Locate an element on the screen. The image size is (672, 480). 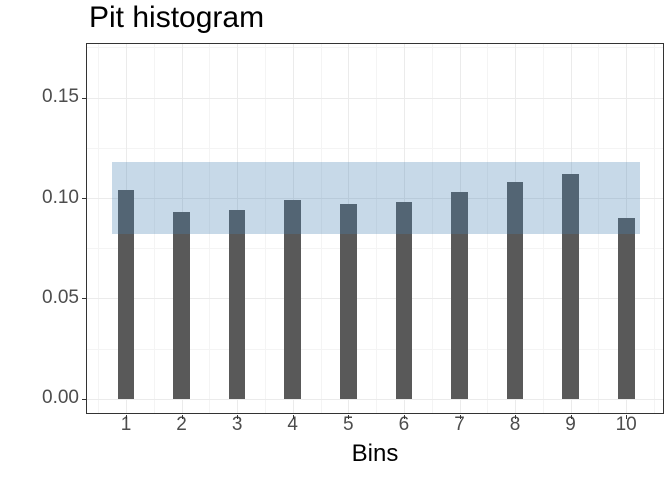
x-tick-label: 2 is located at coordinates (181, 424).